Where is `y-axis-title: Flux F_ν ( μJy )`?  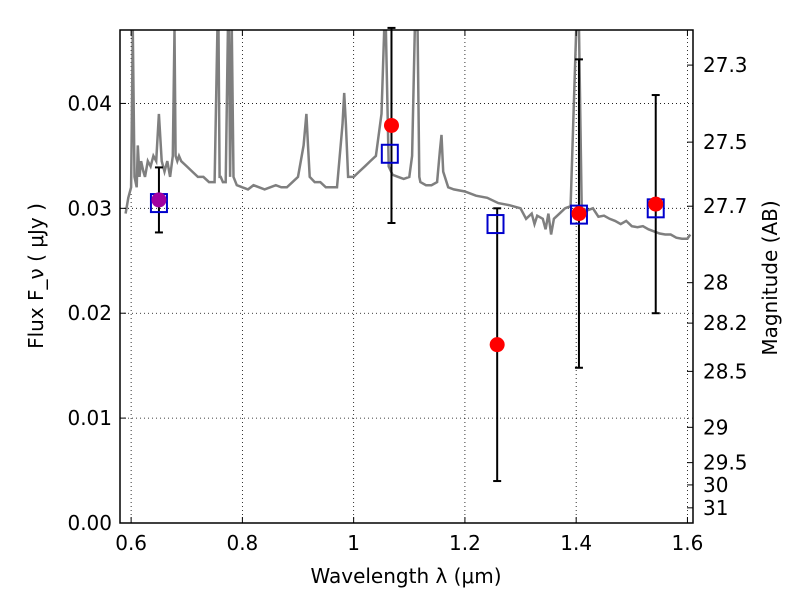 y-axis-title: Flux F_ν ( μJy ) is located at coordinates (36, 276).